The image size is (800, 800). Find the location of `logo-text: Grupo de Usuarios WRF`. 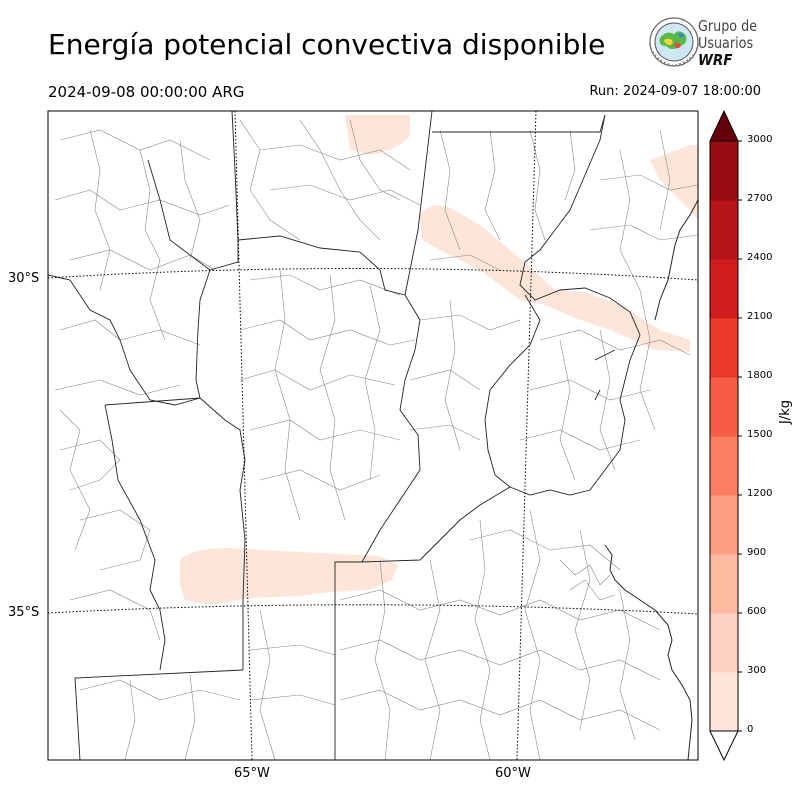

logo-text: Grupo de Usuarios WRF is located at coordinates (733, 43).